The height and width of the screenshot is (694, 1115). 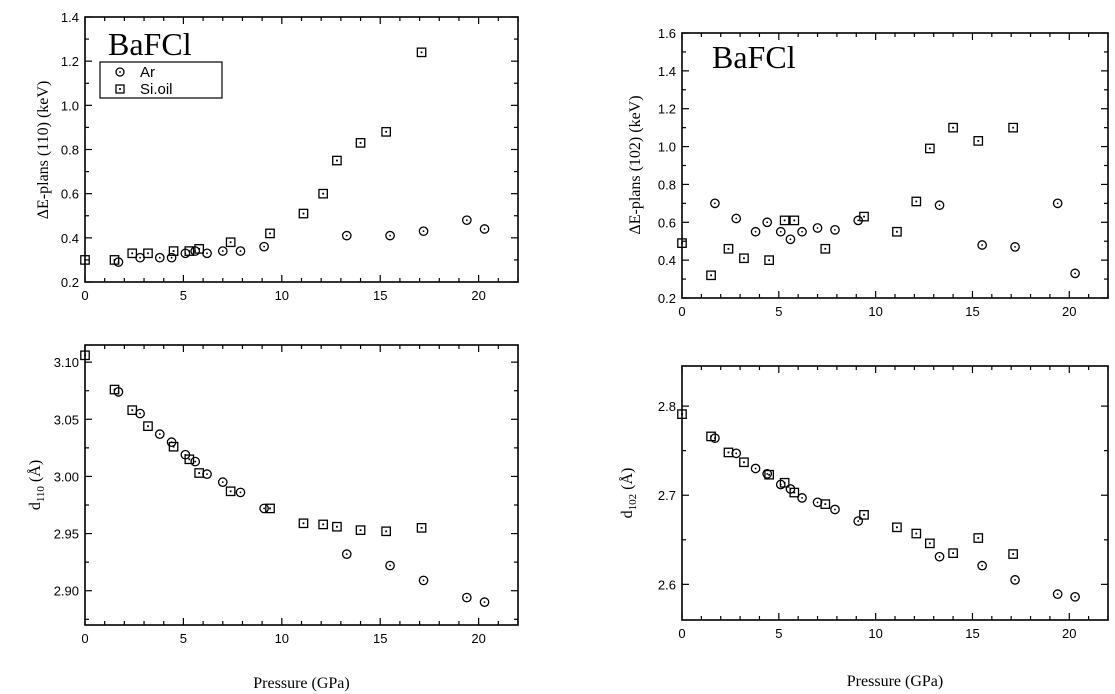 I want to click on y-tick-label: 1.0, so click(x=667, y=147).